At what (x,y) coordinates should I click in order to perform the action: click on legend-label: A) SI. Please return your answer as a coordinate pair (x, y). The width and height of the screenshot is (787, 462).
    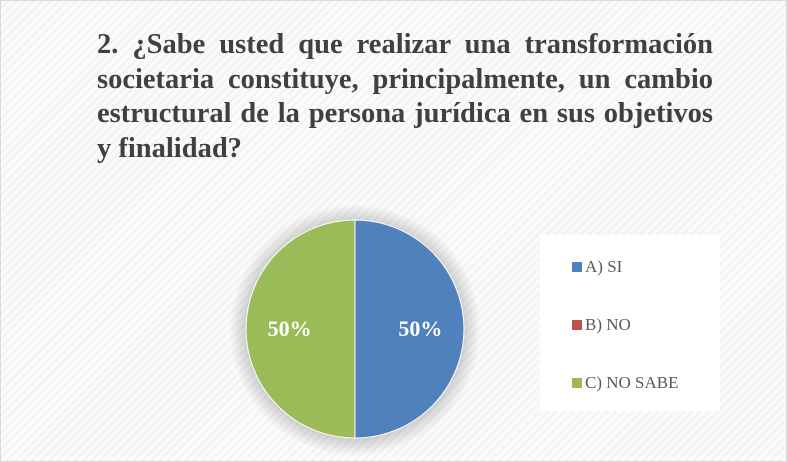
    Looking at the image, I should click on (604, 266).